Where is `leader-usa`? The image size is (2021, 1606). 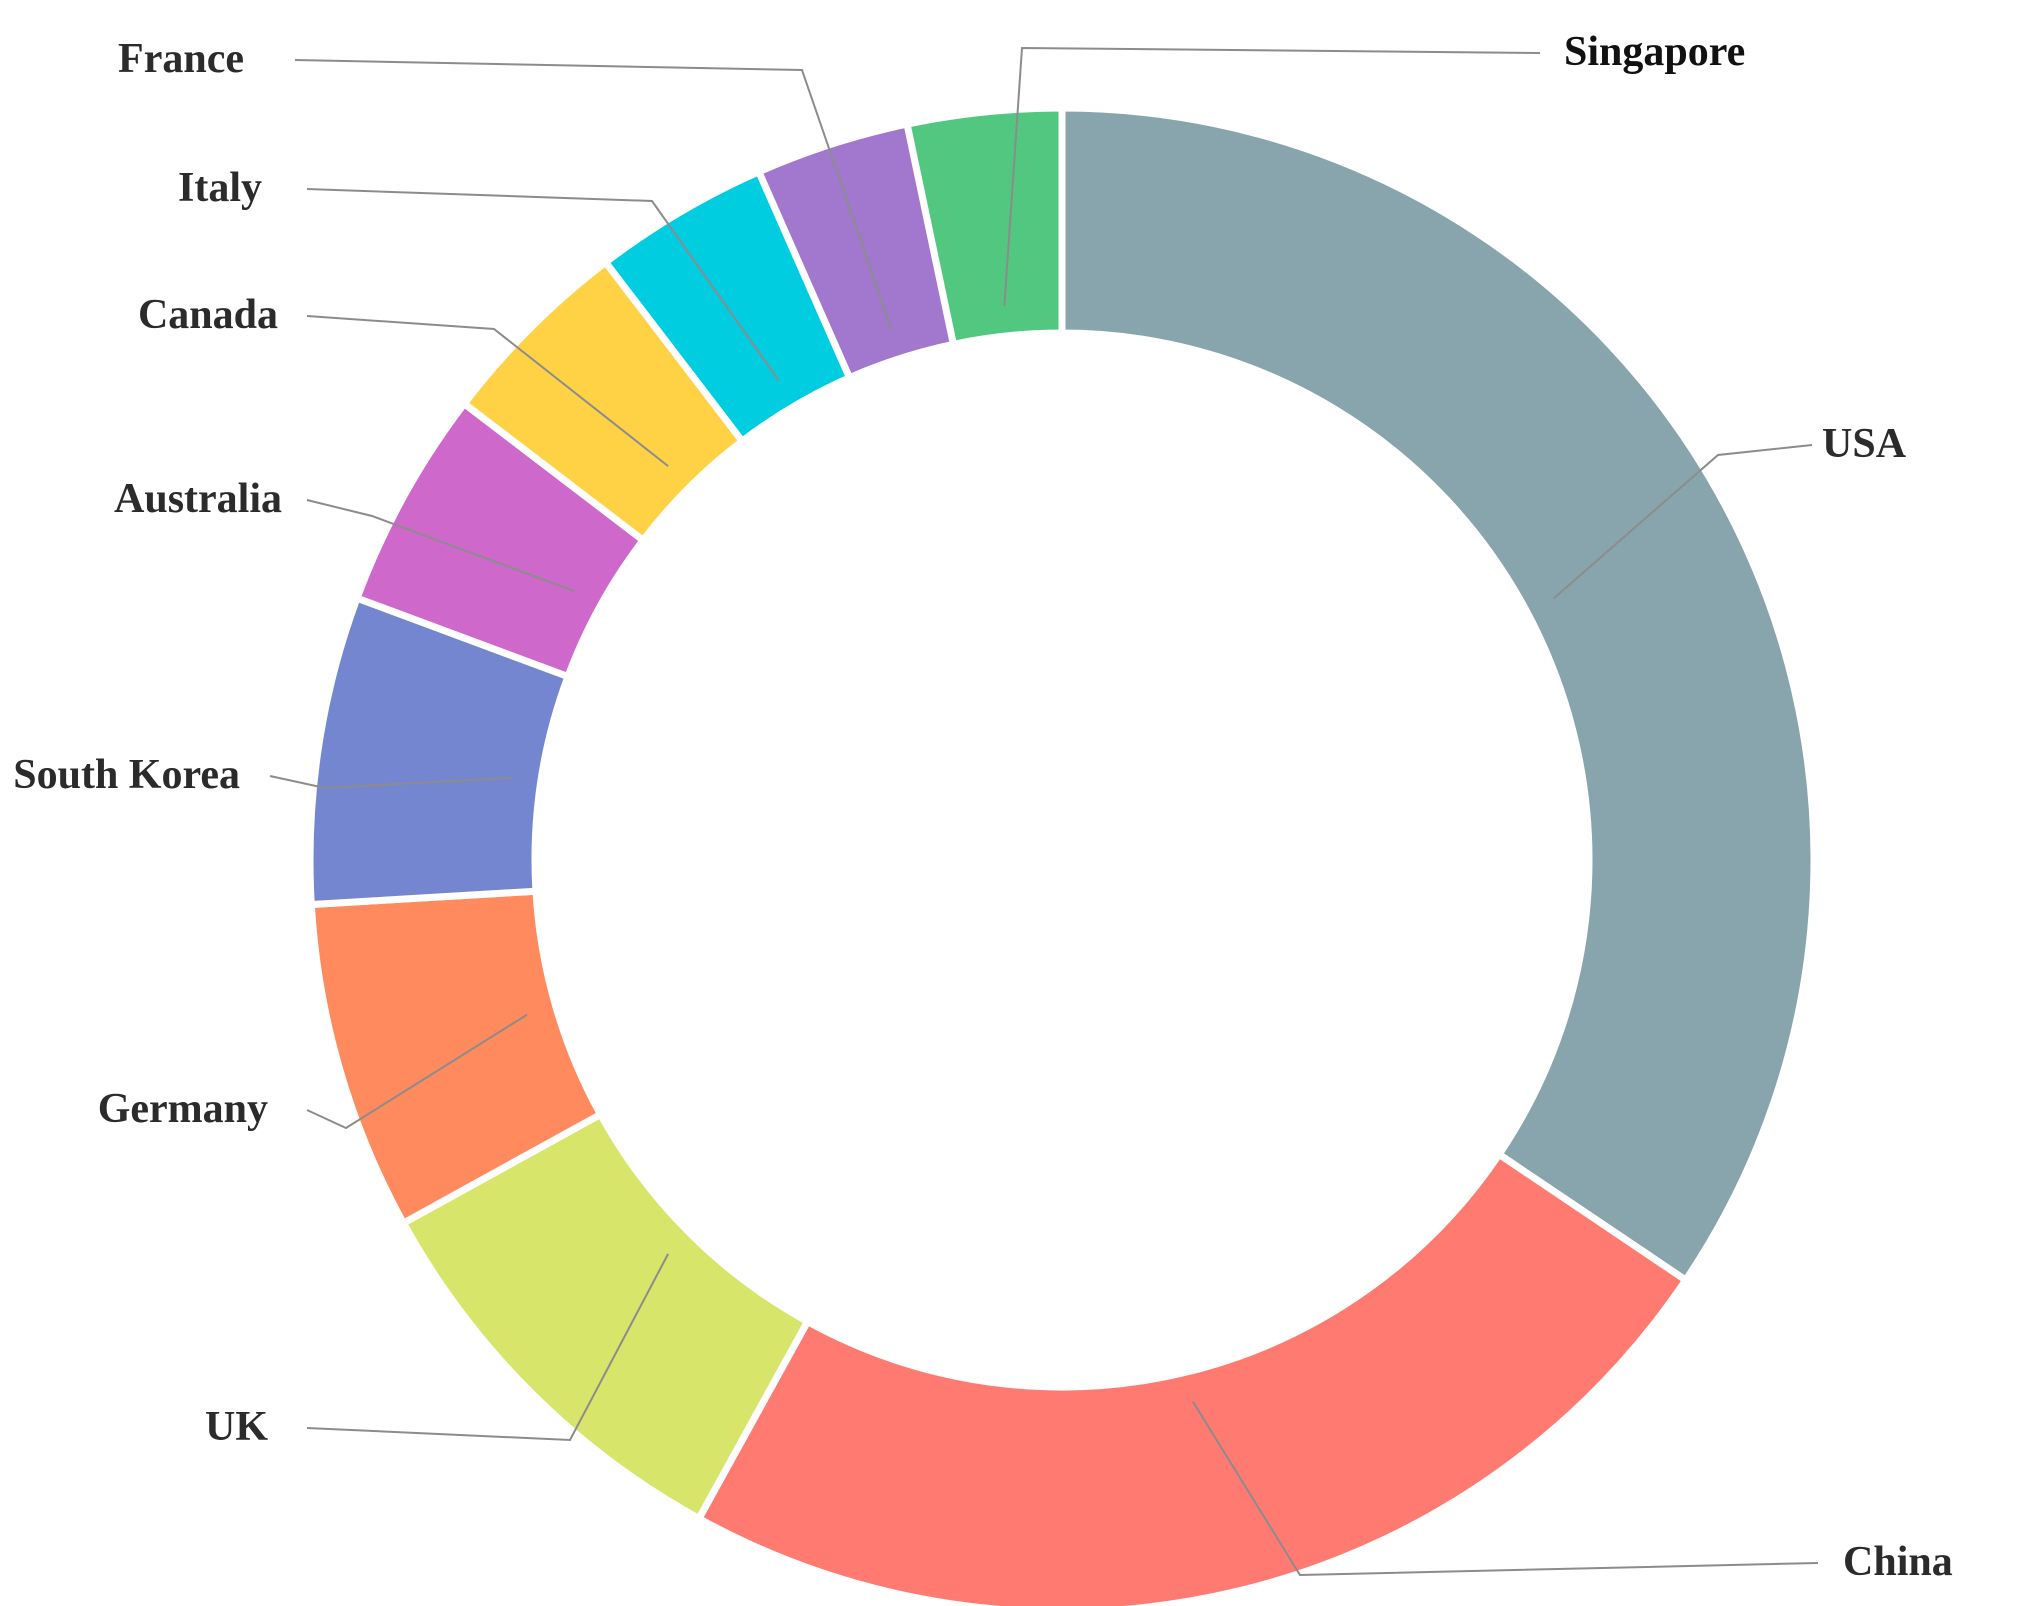
leader-usa is located at coordinates (1683, 522).